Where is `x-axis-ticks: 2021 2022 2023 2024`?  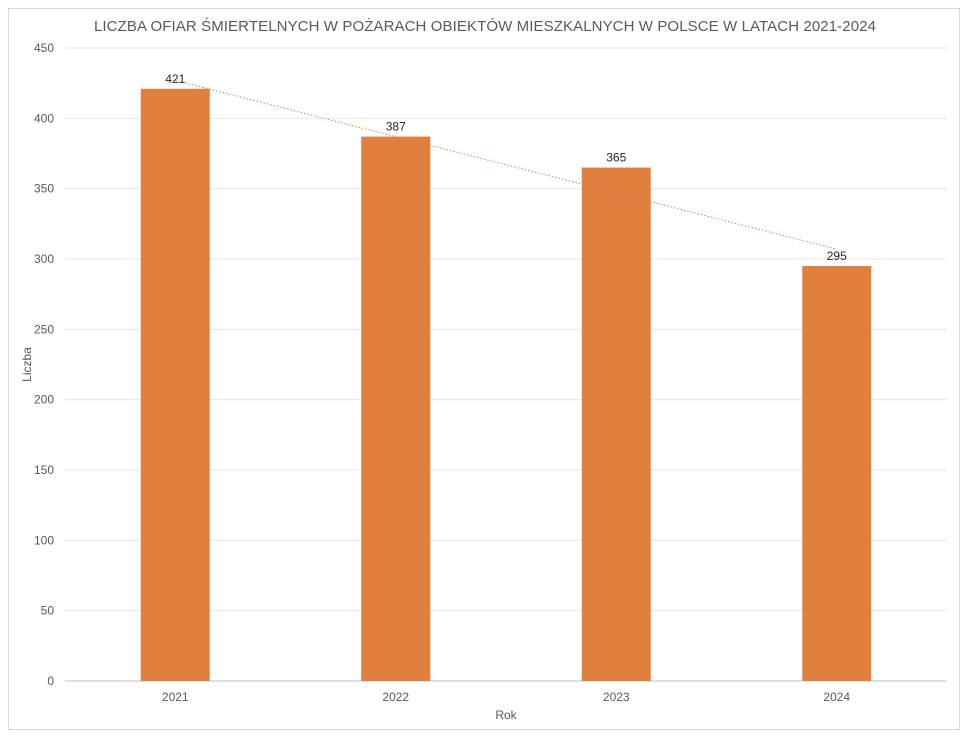 x-axis-ticks: 2021 2022 2023 2024 is located at coordinates (506, 697).